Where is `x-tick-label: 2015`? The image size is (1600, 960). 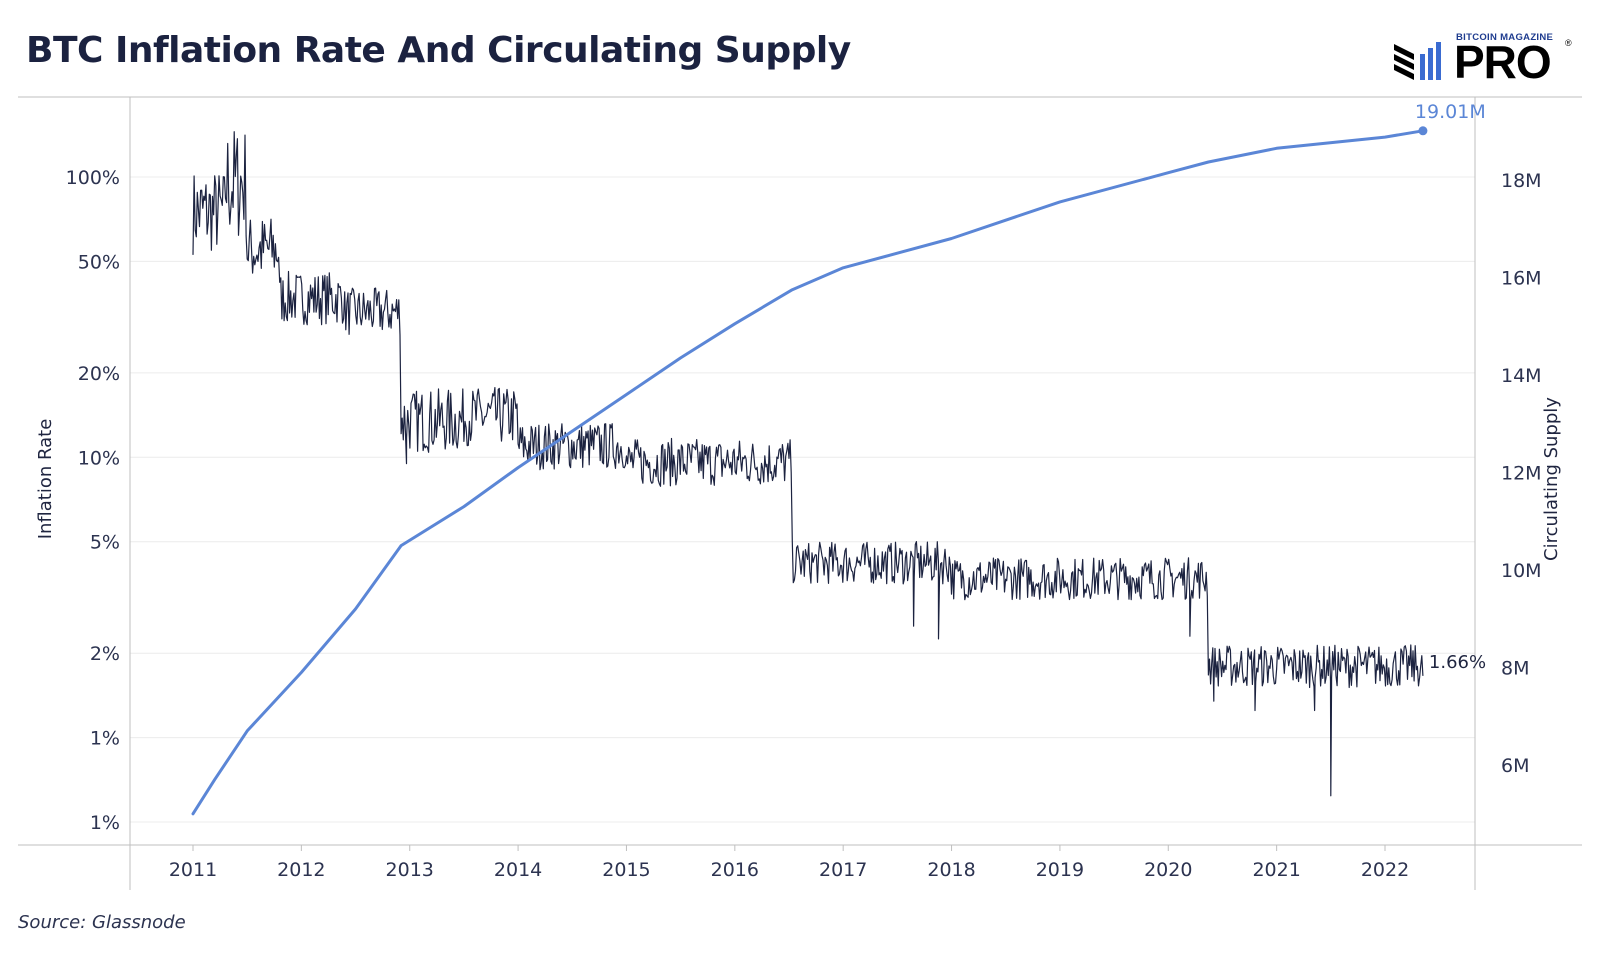
x-tick-label: 2015 is located at coordinates (626, 870).